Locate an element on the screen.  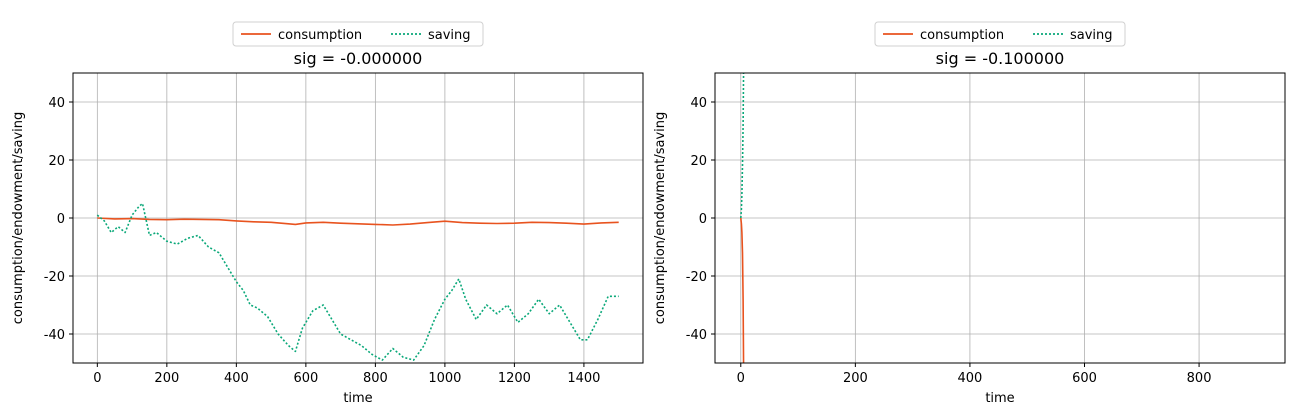
series-line-saving is located at coordinates (742, 146).